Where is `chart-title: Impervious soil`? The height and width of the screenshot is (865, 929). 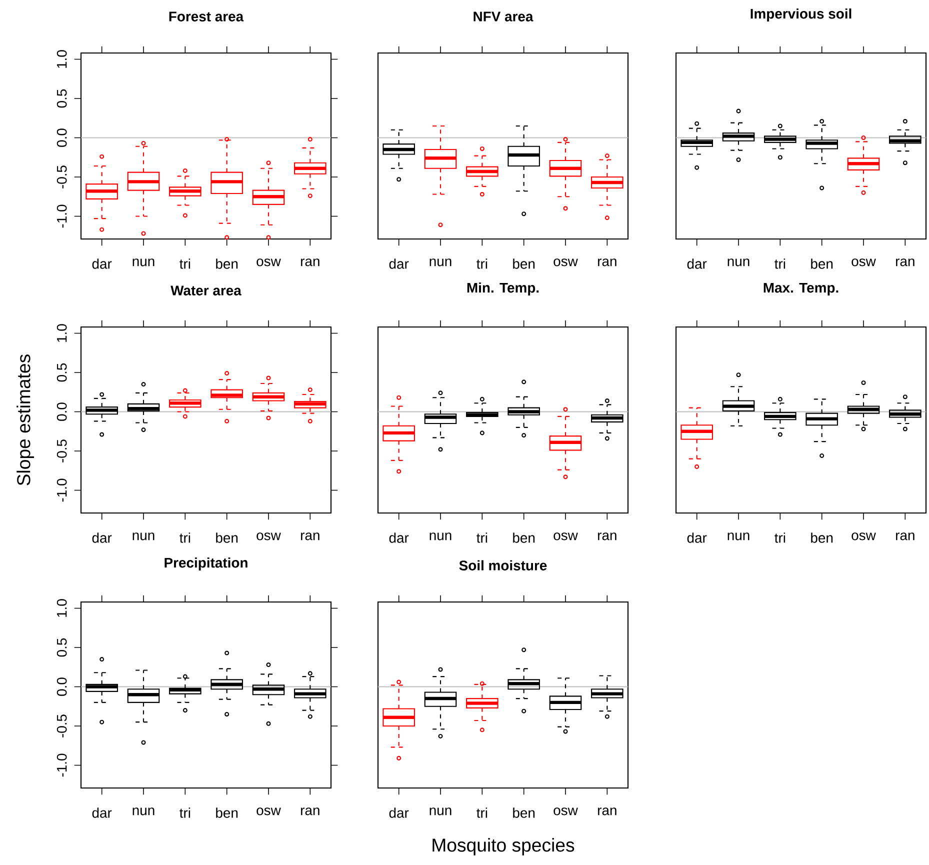
chart-title: Impervious soil is located at coordinates (801, 15).